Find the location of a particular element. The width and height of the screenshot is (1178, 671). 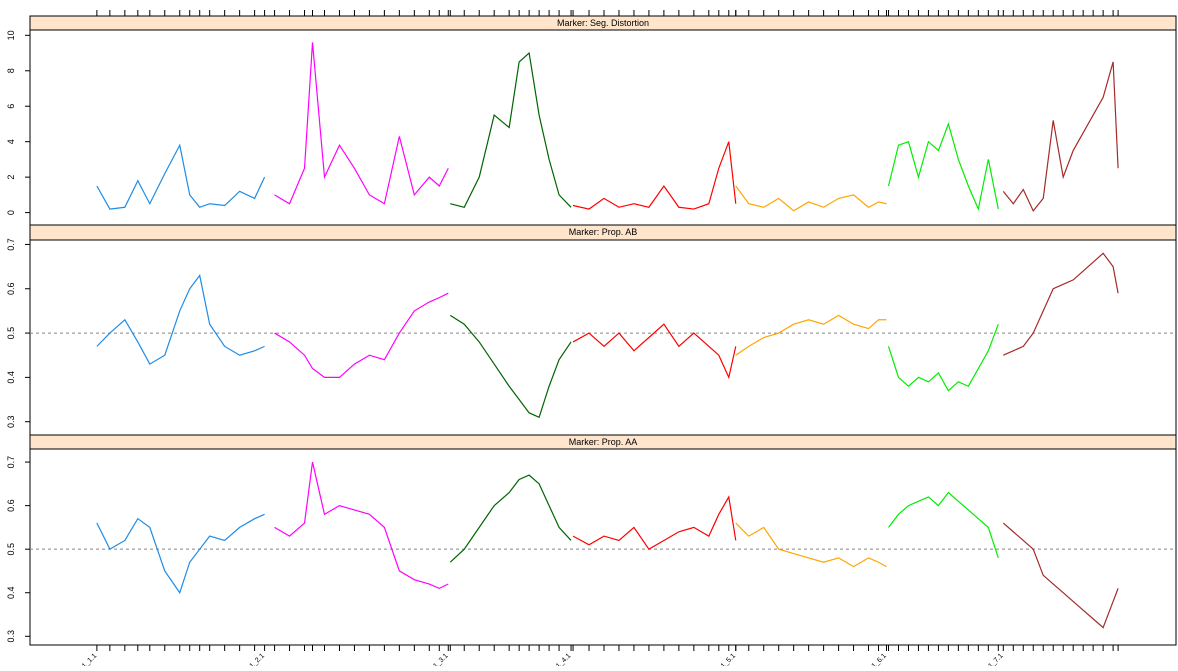

x-tick-label: 1_4.1 is located at coordinates (563, 659).